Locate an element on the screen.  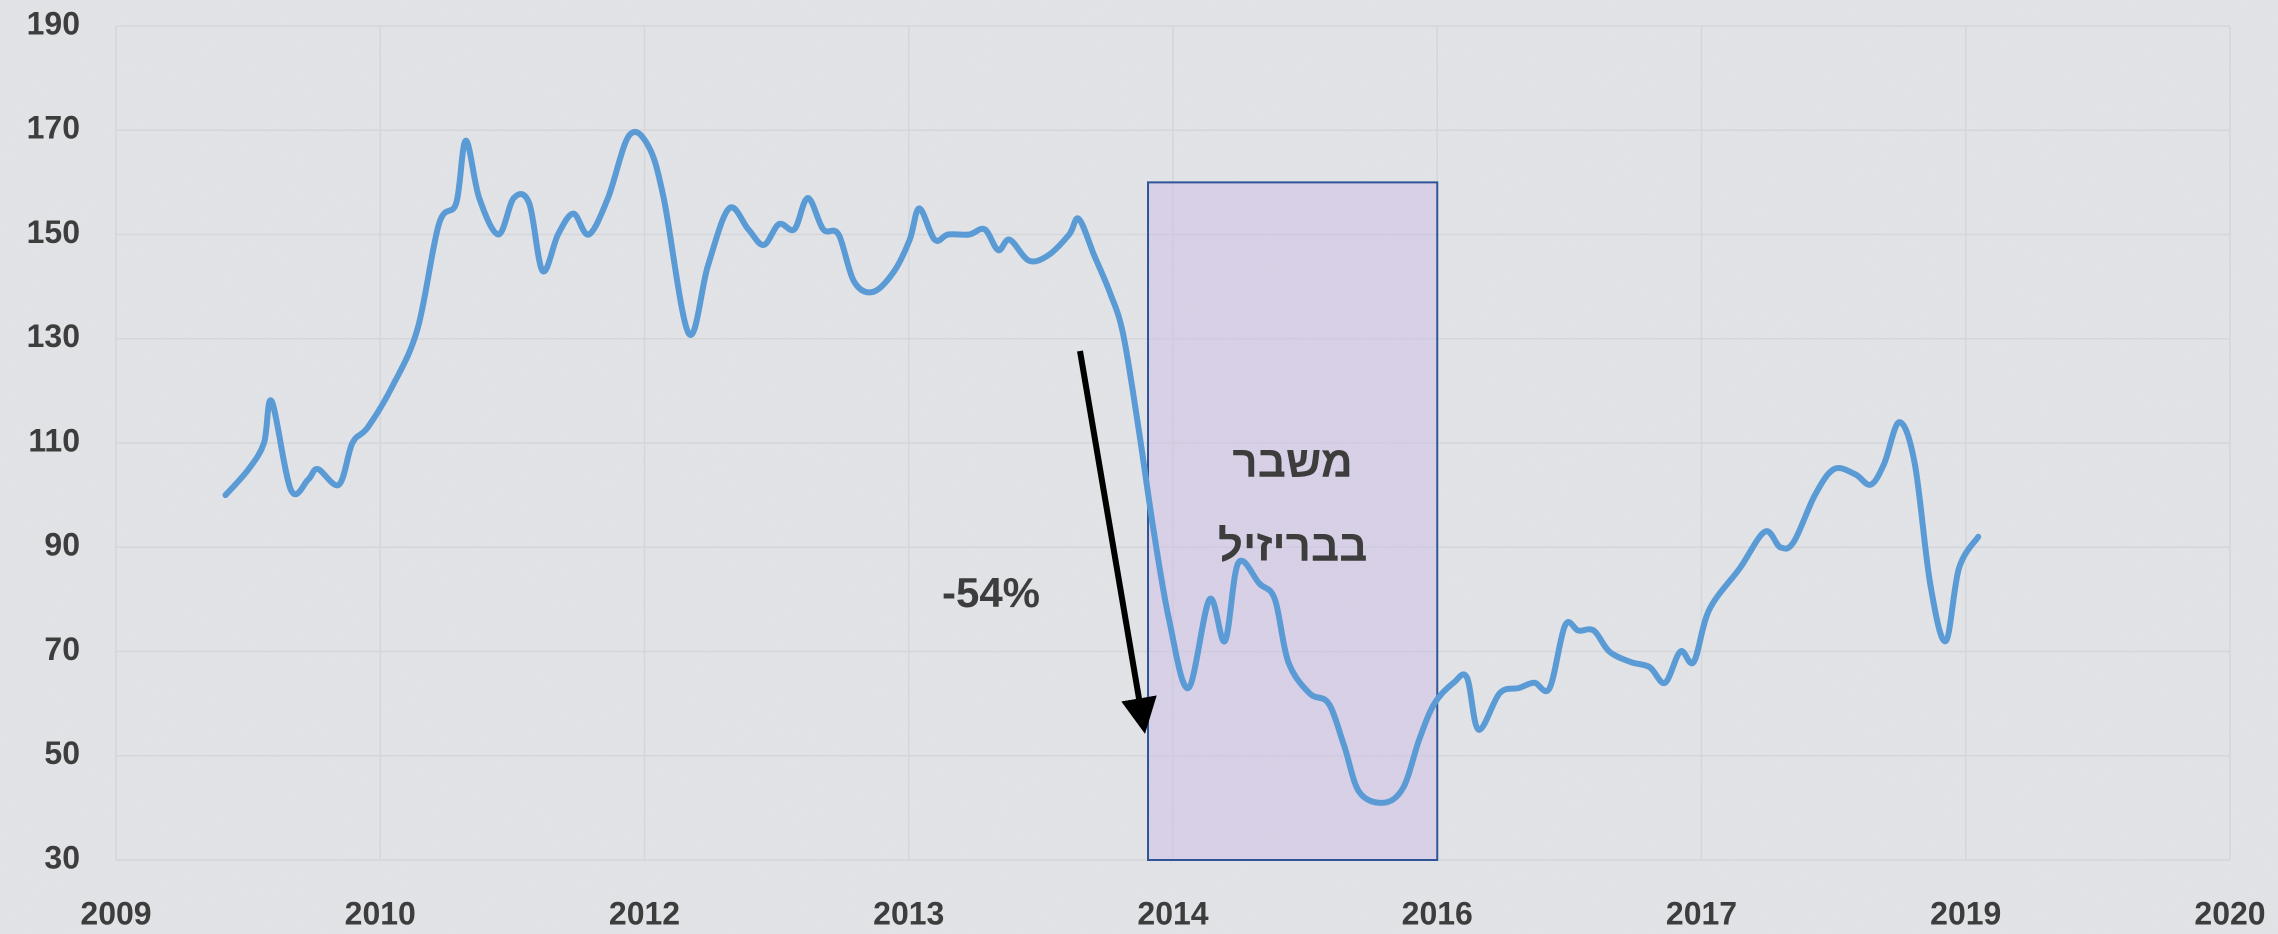
region-label: משבר is located at coordinates (1292, 462).